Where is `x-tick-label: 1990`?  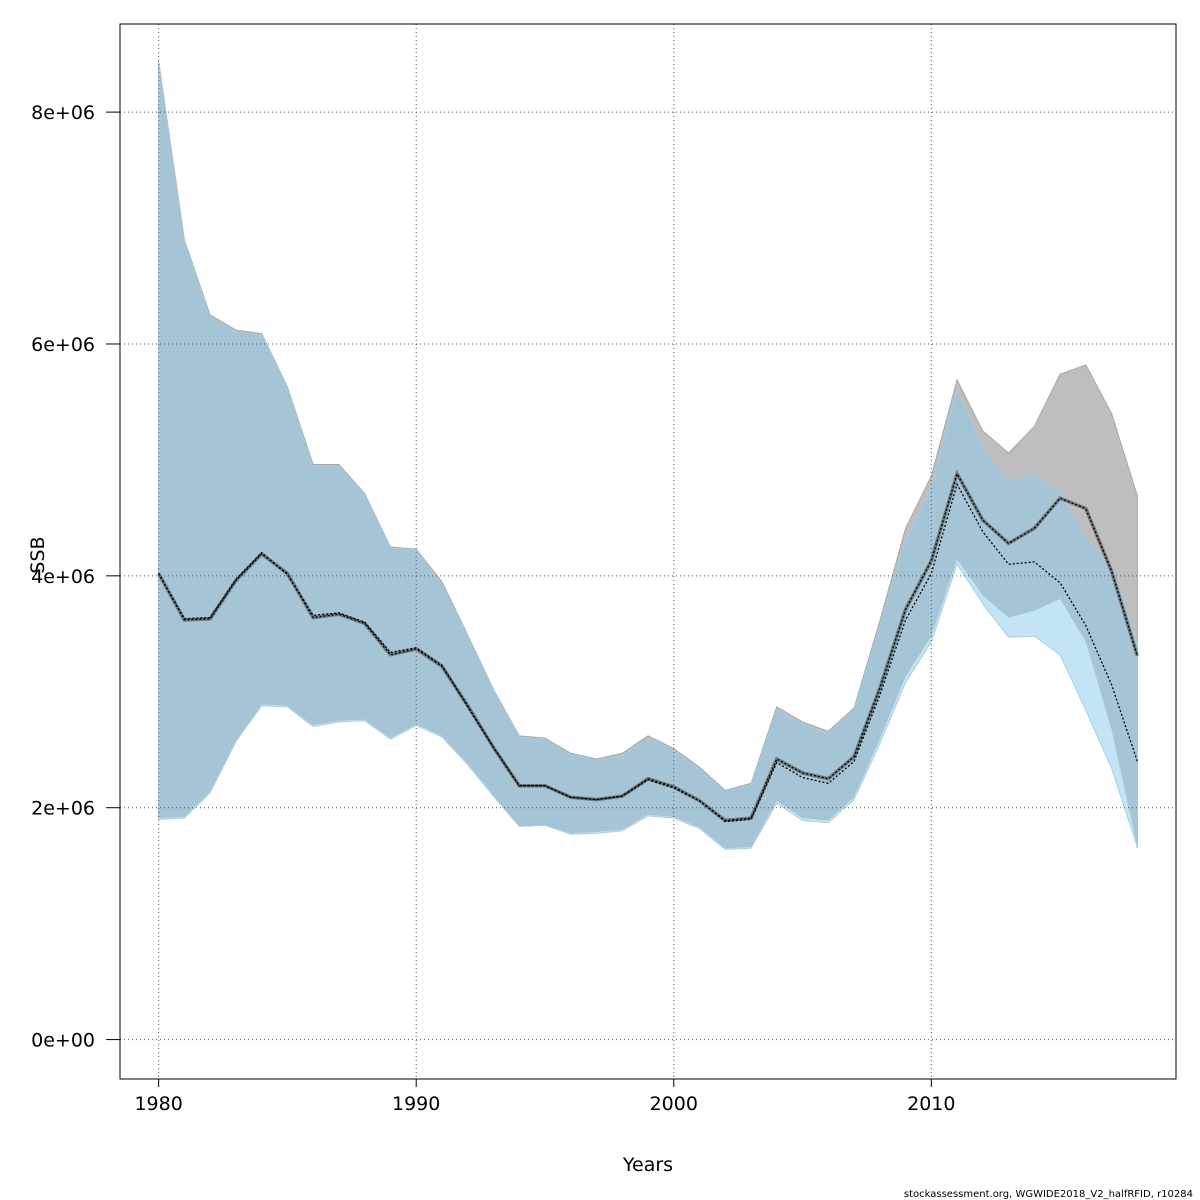
x-tick-label: 1990 is located at coordinates (416, 1104).